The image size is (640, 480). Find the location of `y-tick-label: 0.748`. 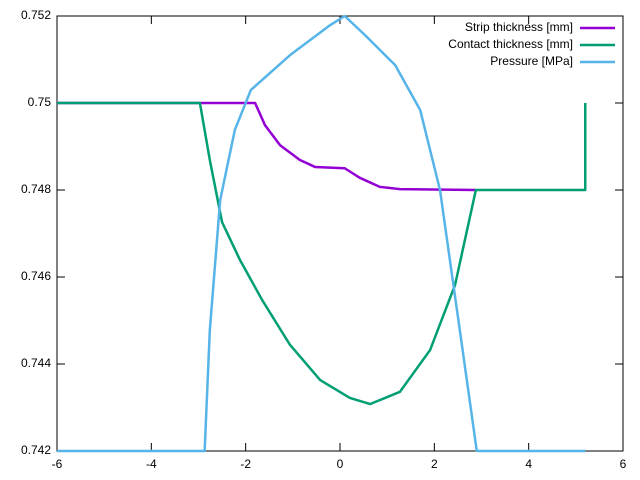

y-tick-label: 0.748 is located at coordinates (36, 189).